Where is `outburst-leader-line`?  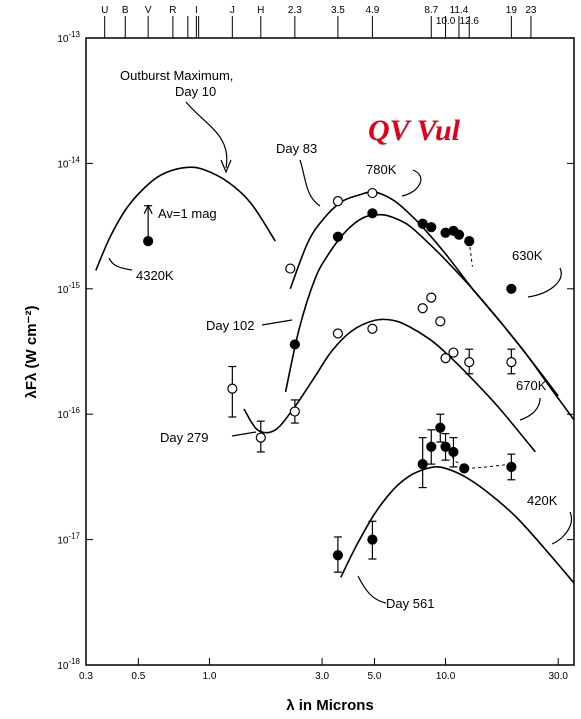 outburst-leader-line is located at coordinates (206, 135).